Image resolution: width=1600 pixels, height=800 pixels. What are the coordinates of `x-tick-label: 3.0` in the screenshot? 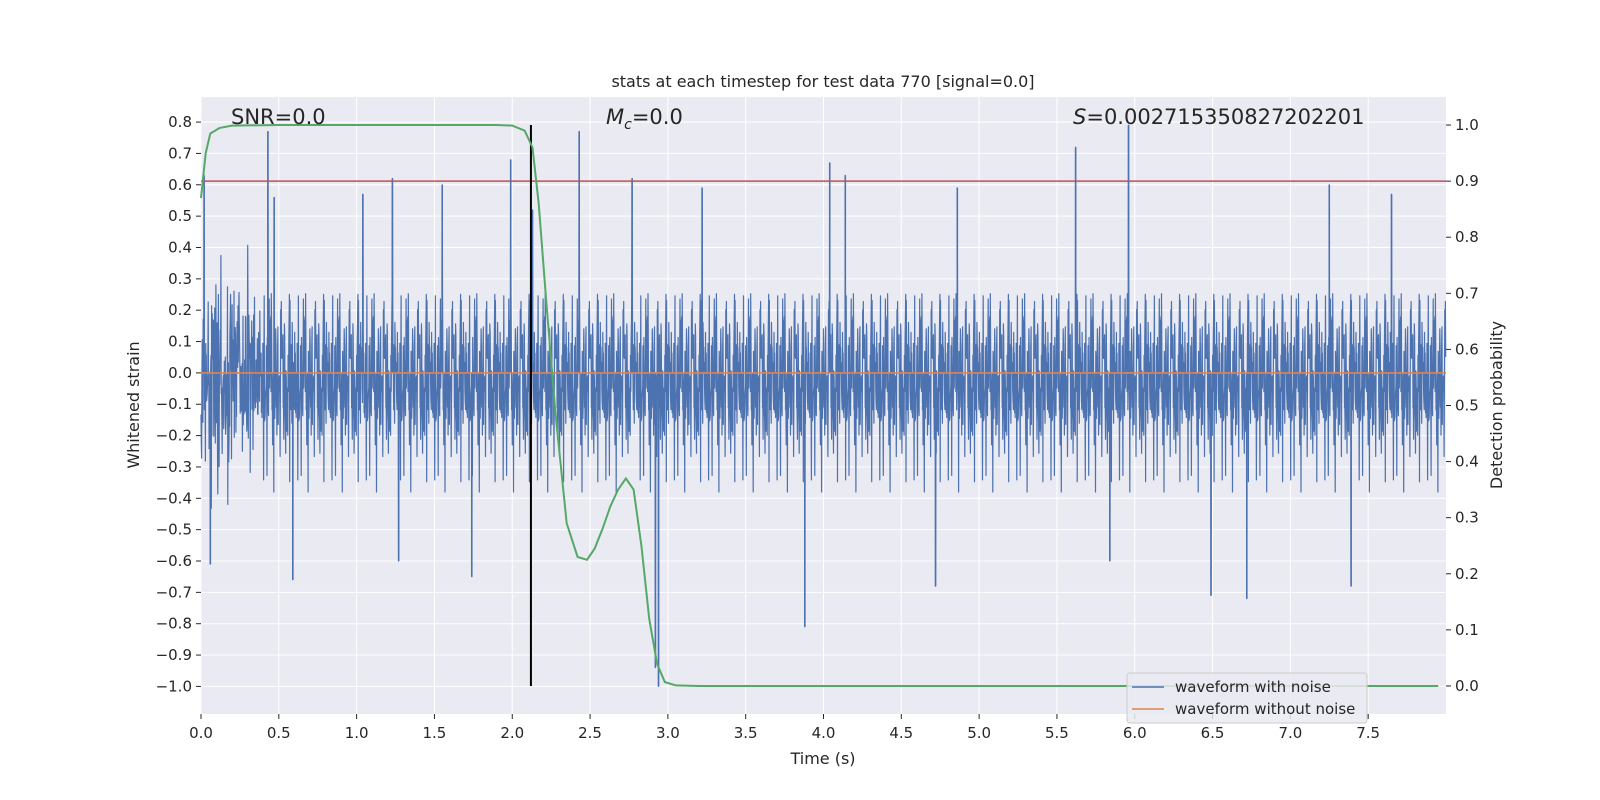 It's located at (668, 733).